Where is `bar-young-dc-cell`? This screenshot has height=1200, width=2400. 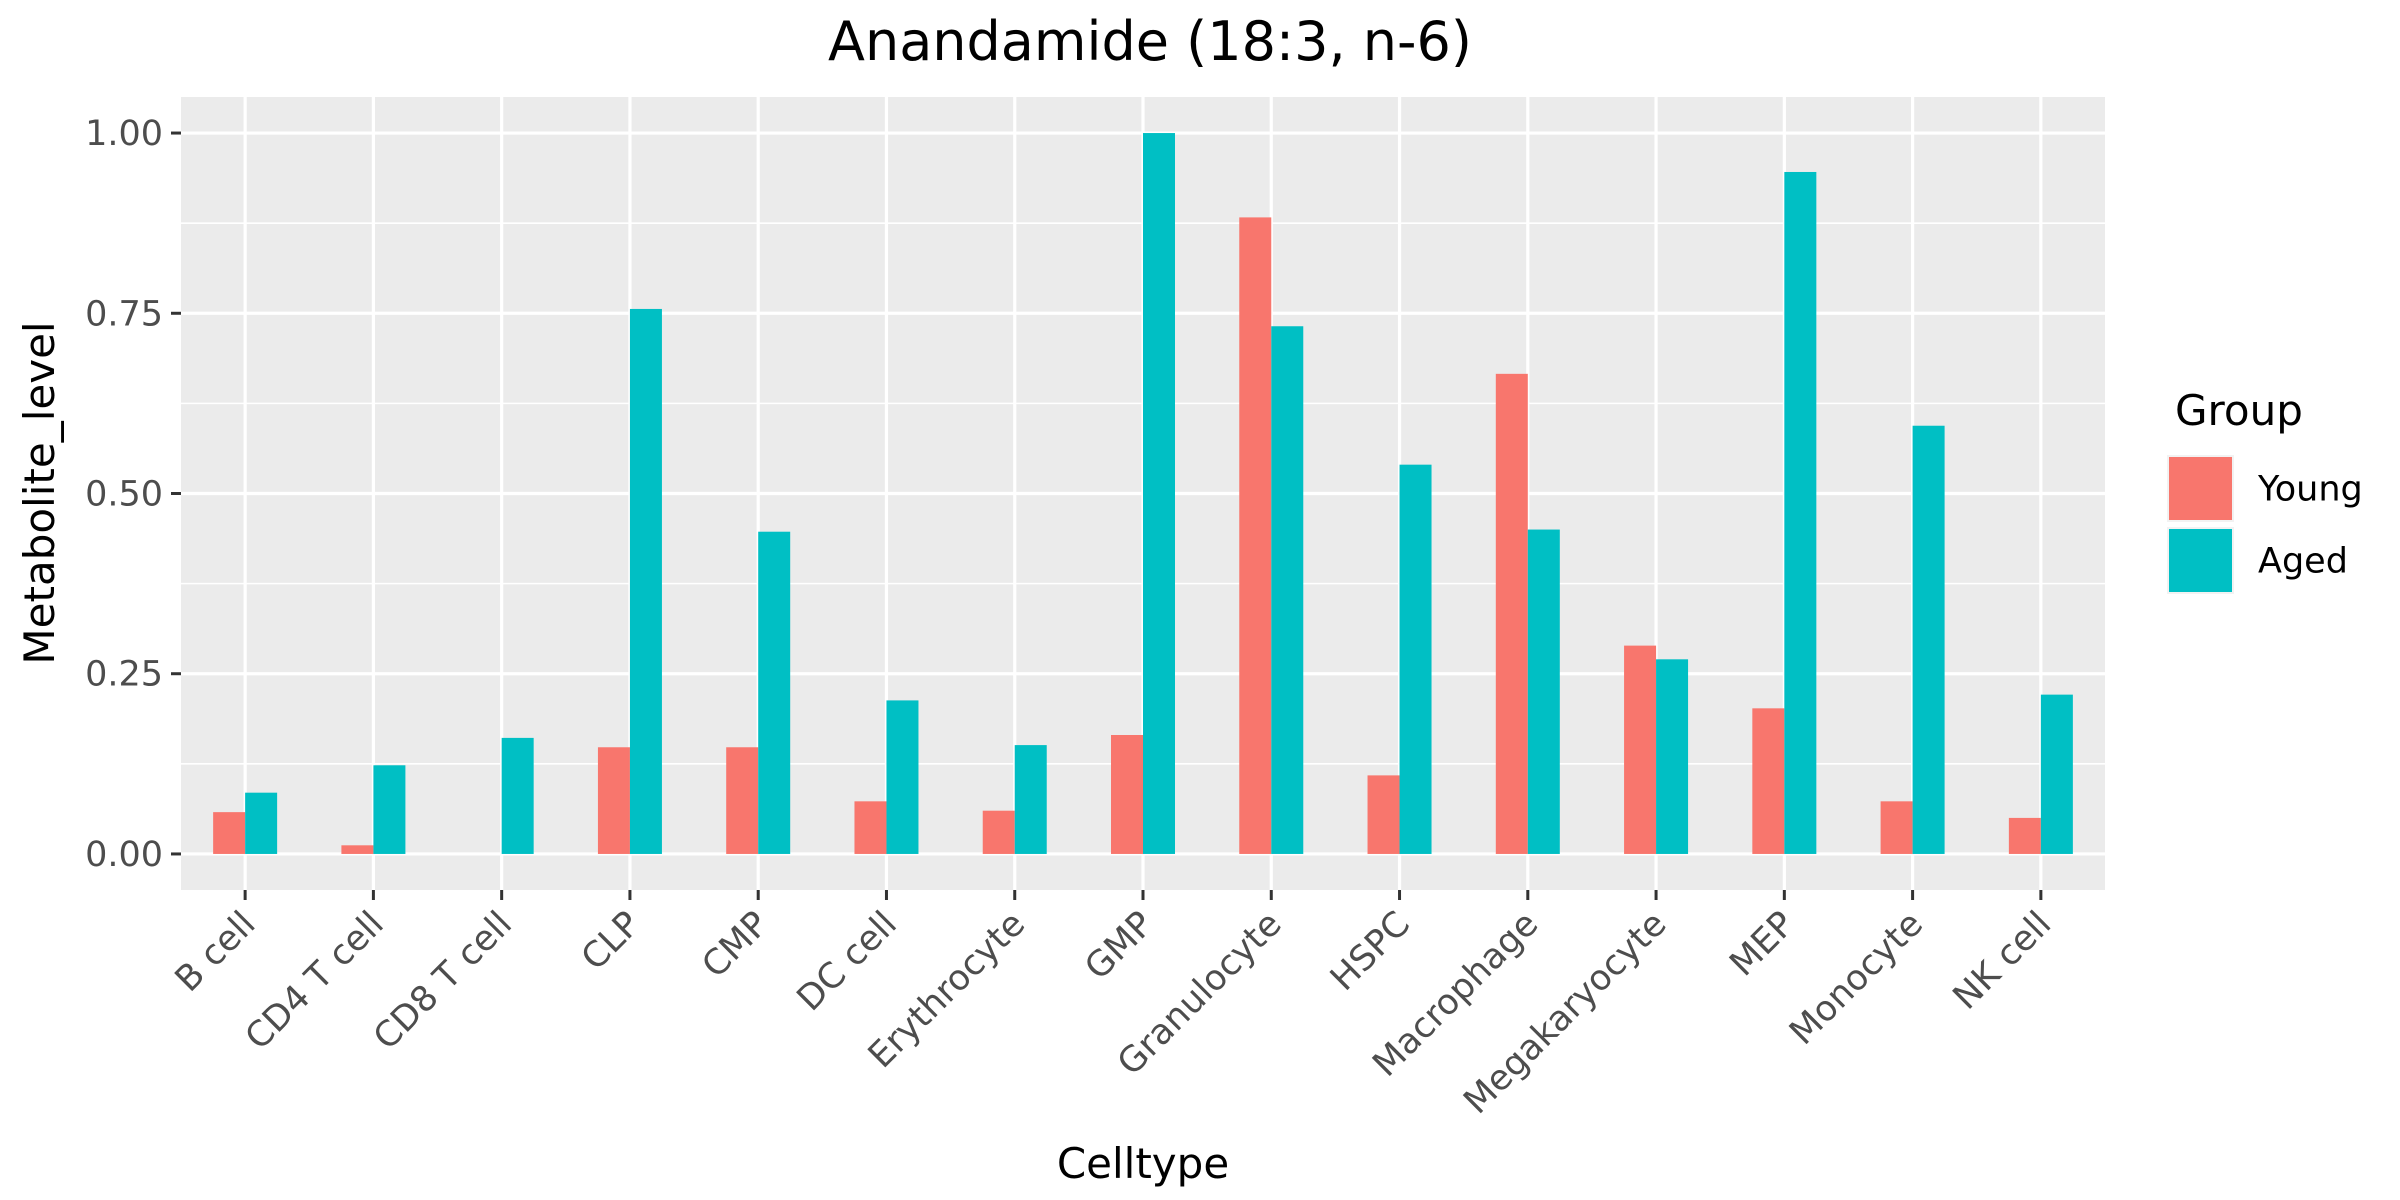 bar-young-dc-cell is located at coordinates (870, 827).